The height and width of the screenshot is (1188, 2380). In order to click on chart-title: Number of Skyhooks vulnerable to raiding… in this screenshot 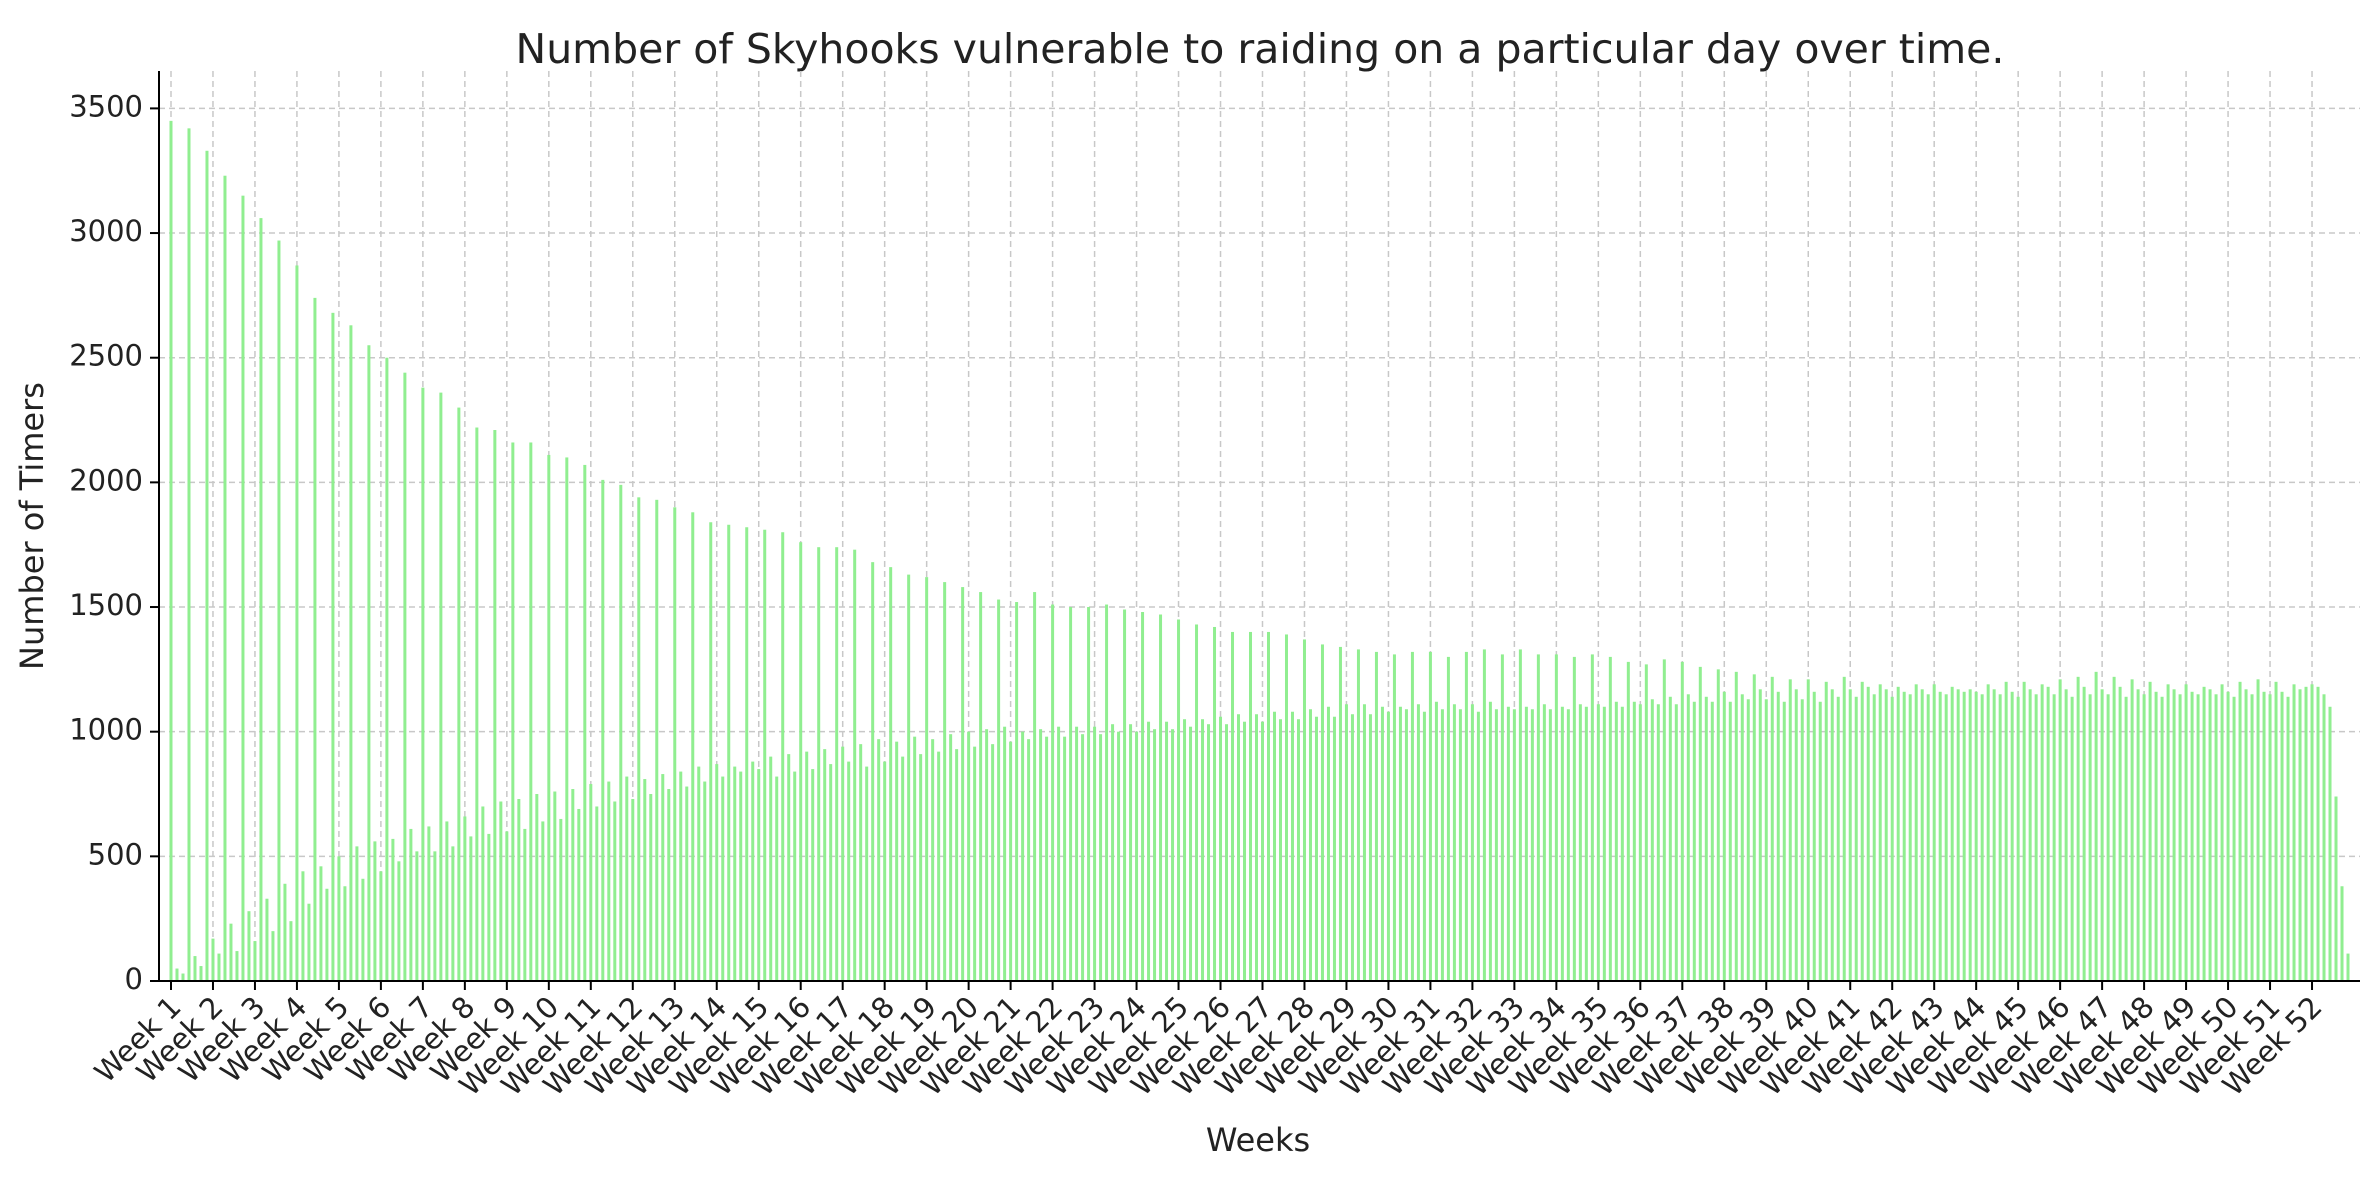, I will do `click(1260, 49)`.